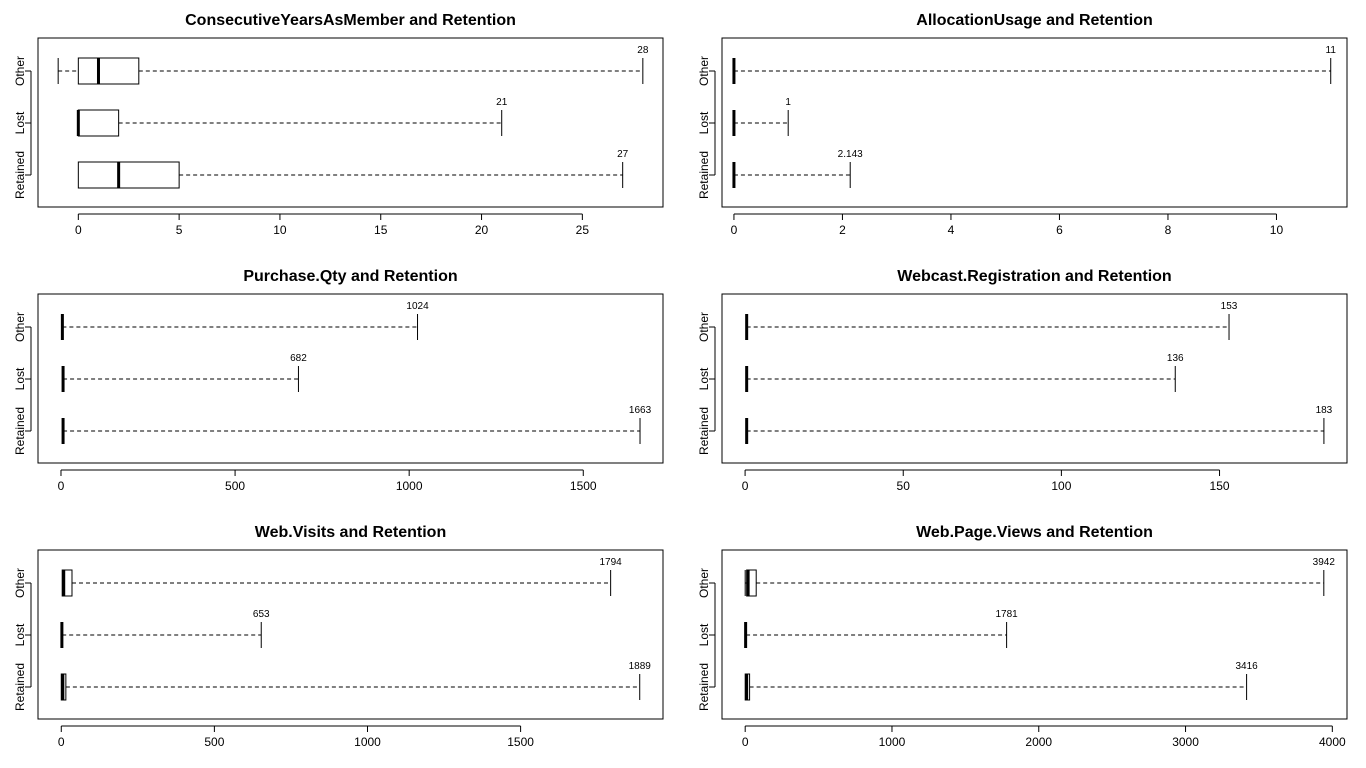 This screenshot has height=768, width=1366. Describe the element at coordinates (1034, 532) in the screenshot. I see `panel-title: Web.Page.Views and Retention` at that location.